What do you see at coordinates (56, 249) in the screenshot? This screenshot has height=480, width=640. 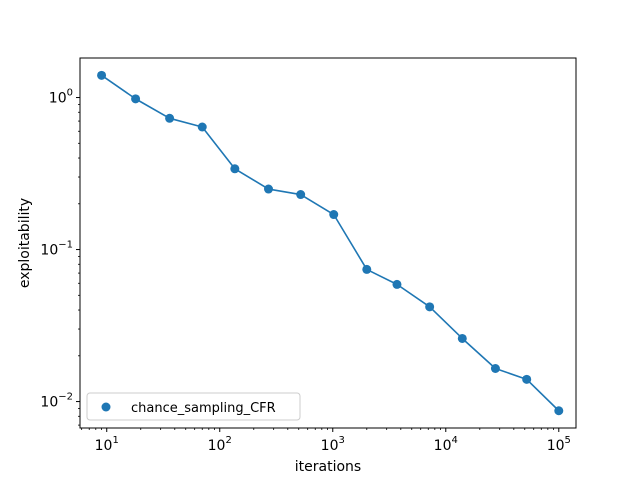 I see `y-tick-label: 10⁻¹` at bounding box center [56, 249].